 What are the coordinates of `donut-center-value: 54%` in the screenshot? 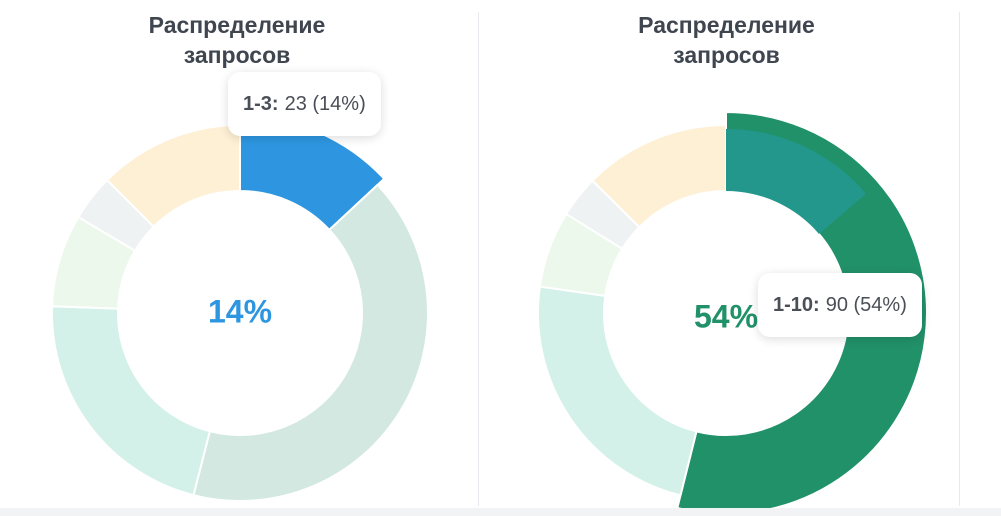 It's located at (726, 316).